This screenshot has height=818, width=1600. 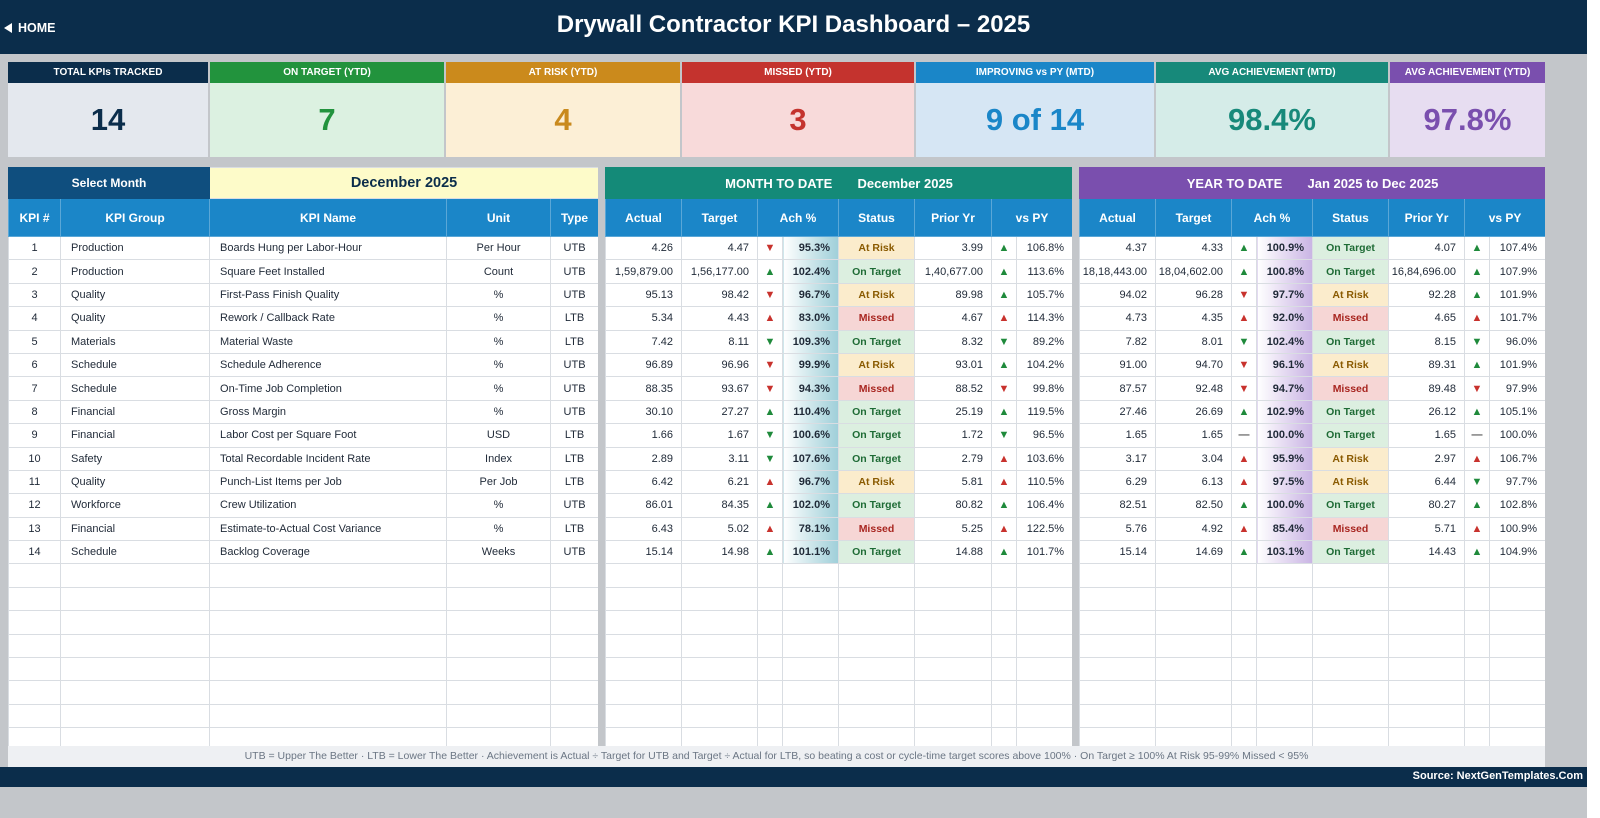 I want to click on mtd-target: 98.42, so click(x=719, y=295).